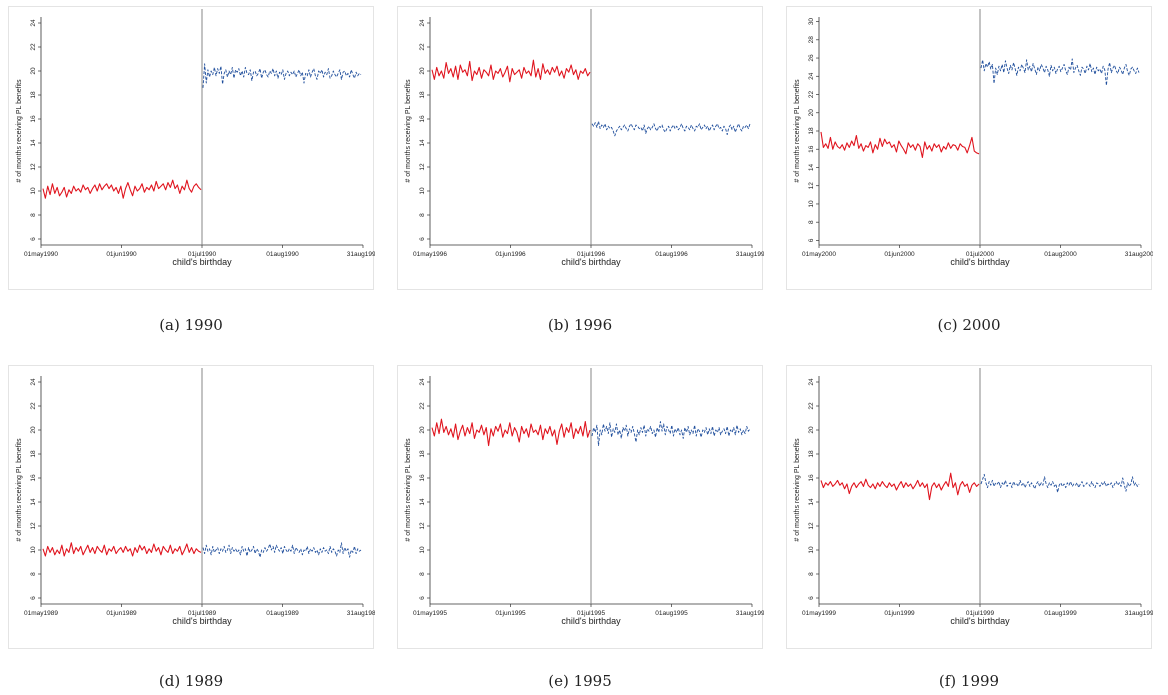 This screenshot has height=695, width=1168. Describe the element at coordinates (510, 254) in the screenshot. I see `x-tick-label: 01jun1996` at that location.